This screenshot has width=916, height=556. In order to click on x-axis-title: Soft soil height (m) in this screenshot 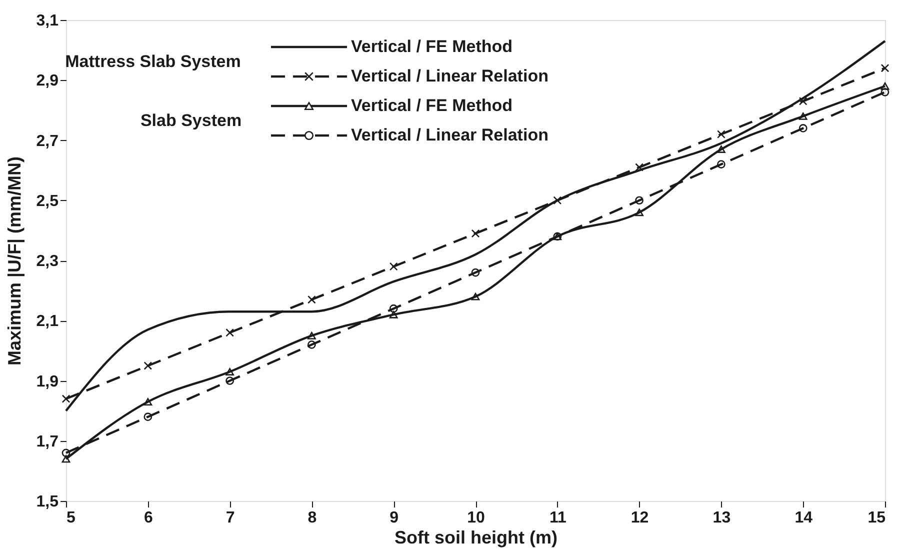, I will do `click(476, 538)`.